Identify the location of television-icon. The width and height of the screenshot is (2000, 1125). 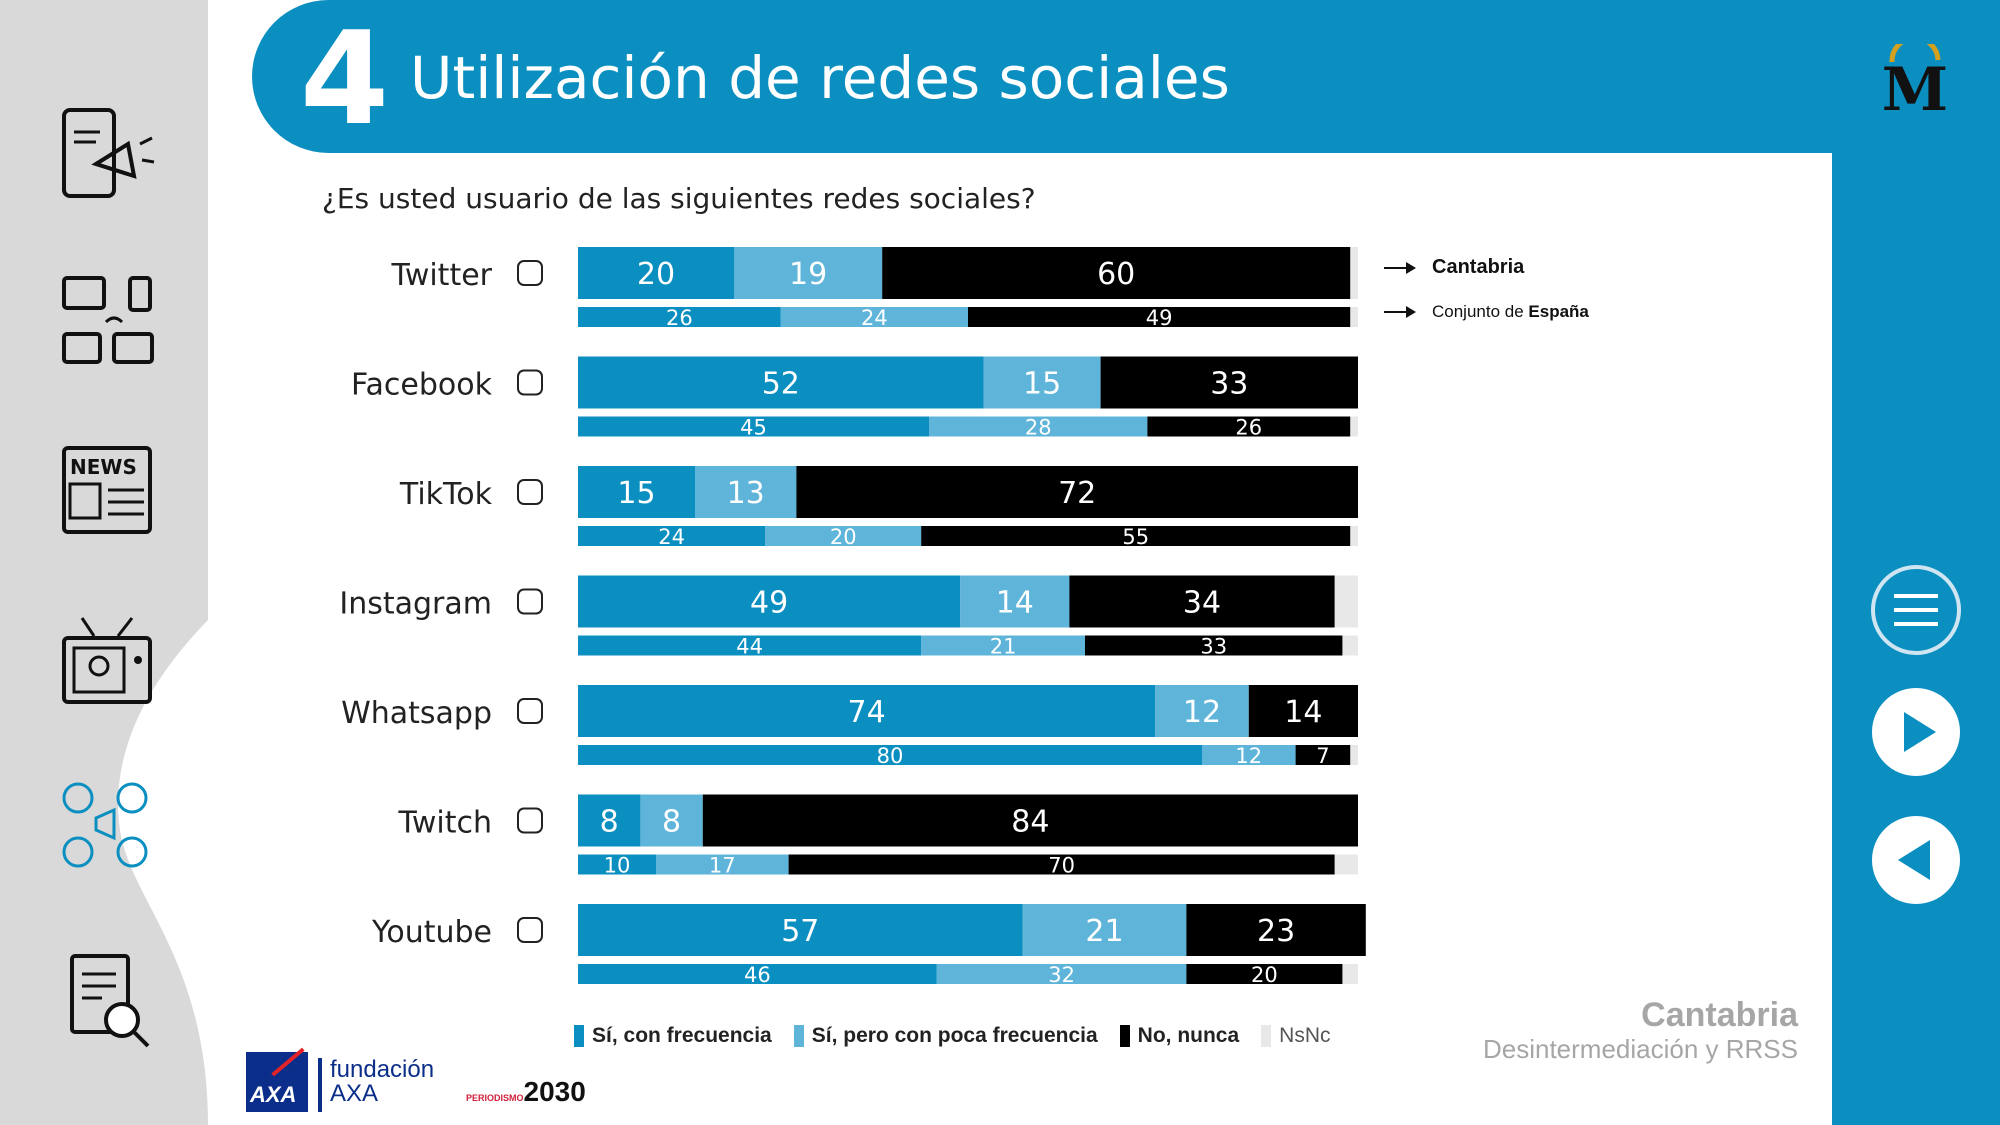
(108, 660).